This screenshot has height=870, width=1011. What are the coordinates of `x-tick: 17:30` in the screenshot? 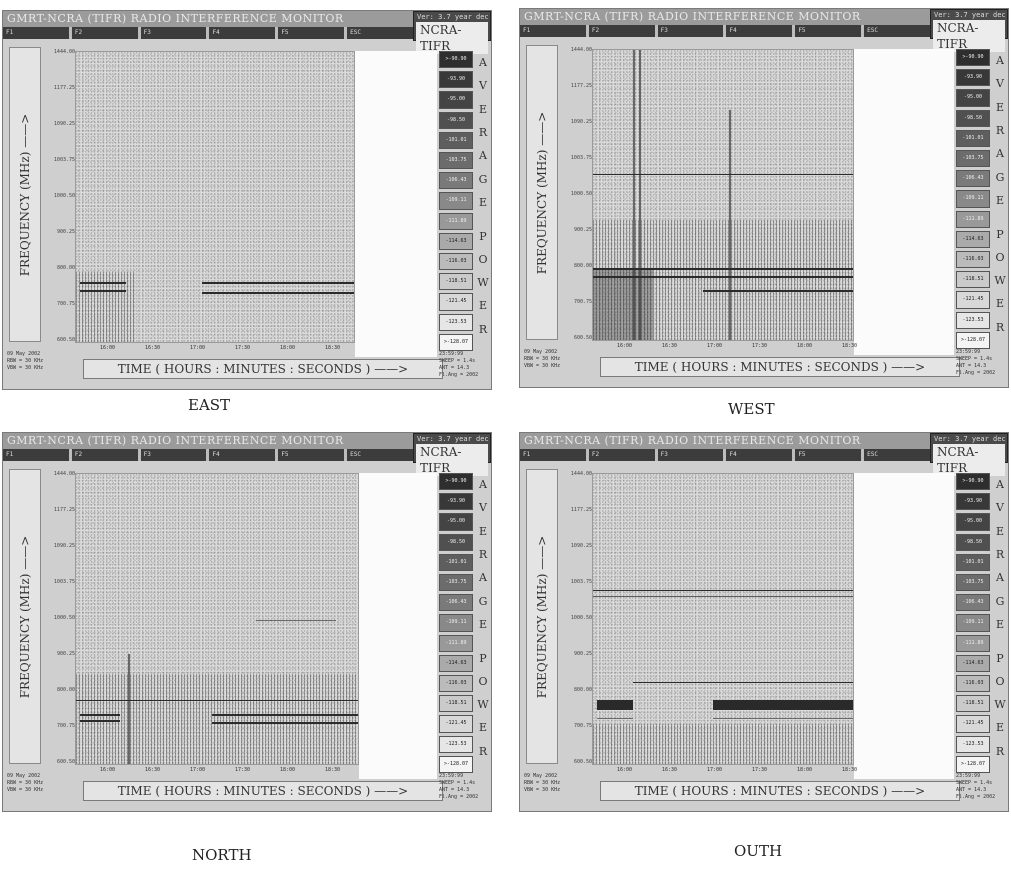 It's located at (759, 770).